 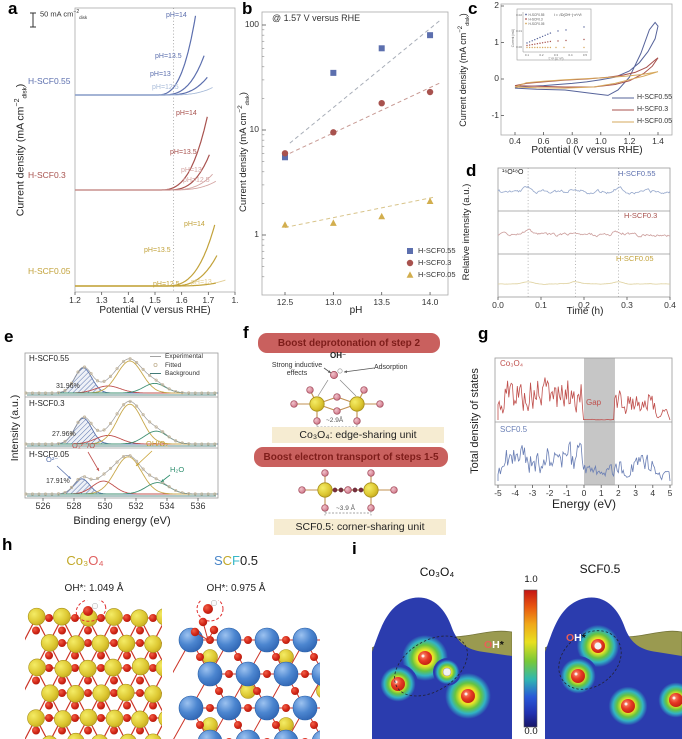 I want to click on panel-label-d: d, so click(x=471, y=170).